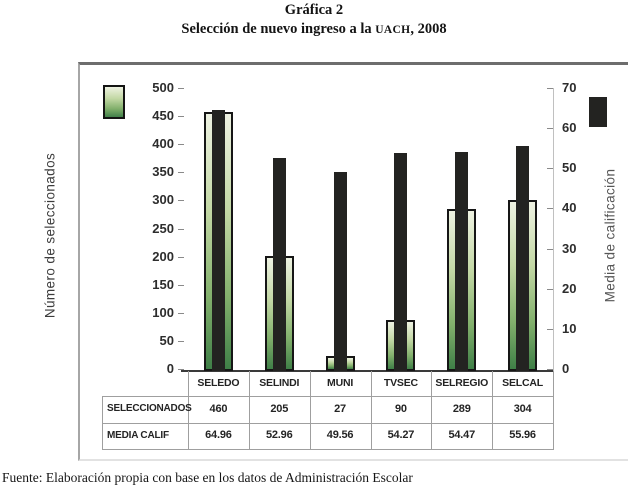 The width and height of the screenshot is (628, 499). Describe the element at coordinates (149, 409) in the screenshot. I see `table-row-header: SELECCIONADOS` at that location.